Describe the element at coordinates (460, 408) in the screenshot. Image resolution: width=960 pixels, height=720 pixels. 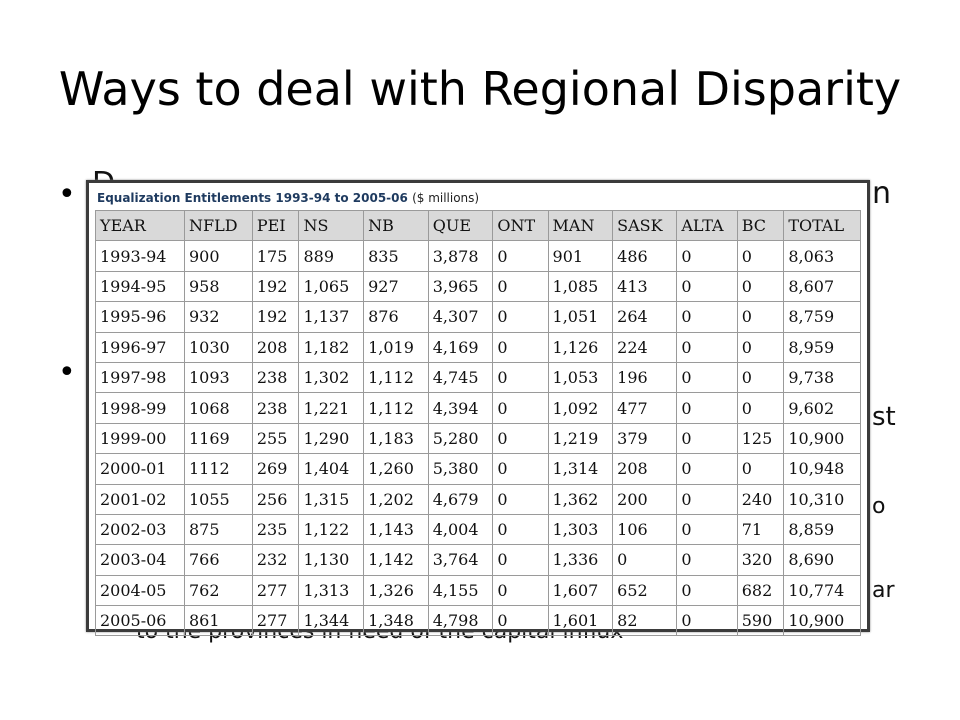
I see `table-cell: 4,394` at that location.